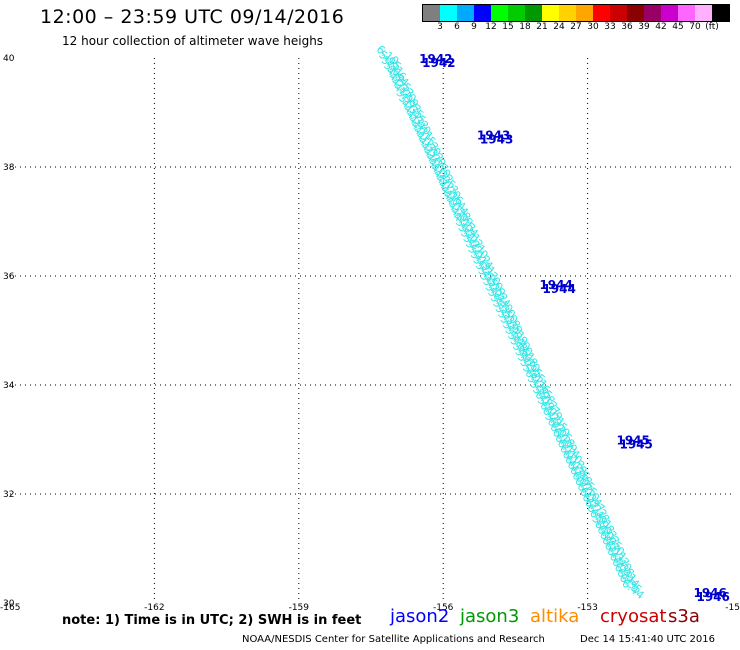 This screenshot has width=740, height=650. What do you see at coordinates (299, 608) in the screenshot?
I see `x-tick-label: -159` at bounding box center [299, 608].